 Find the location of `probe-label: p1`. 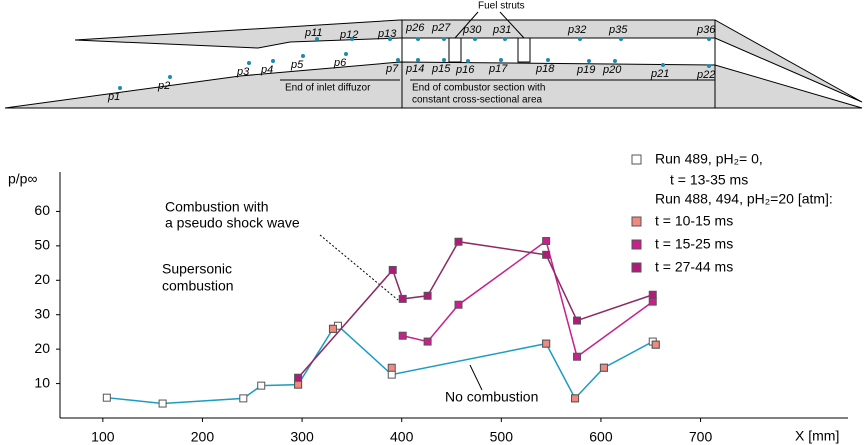

probe-label: p1 is located at coordinates (113, 97).